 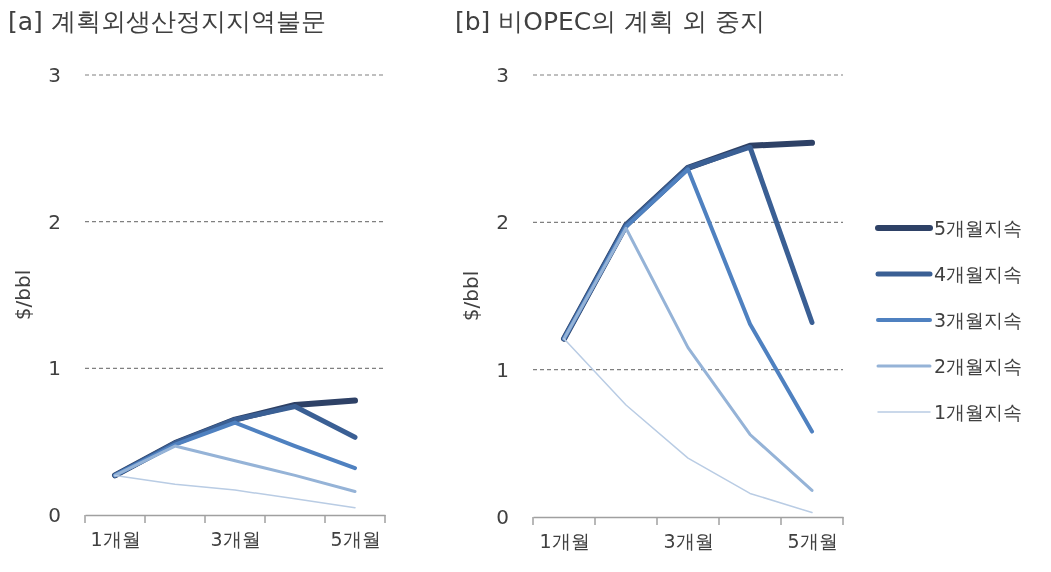 I want to click on legend-label: 4개월지속, so click(x=978, y=274).